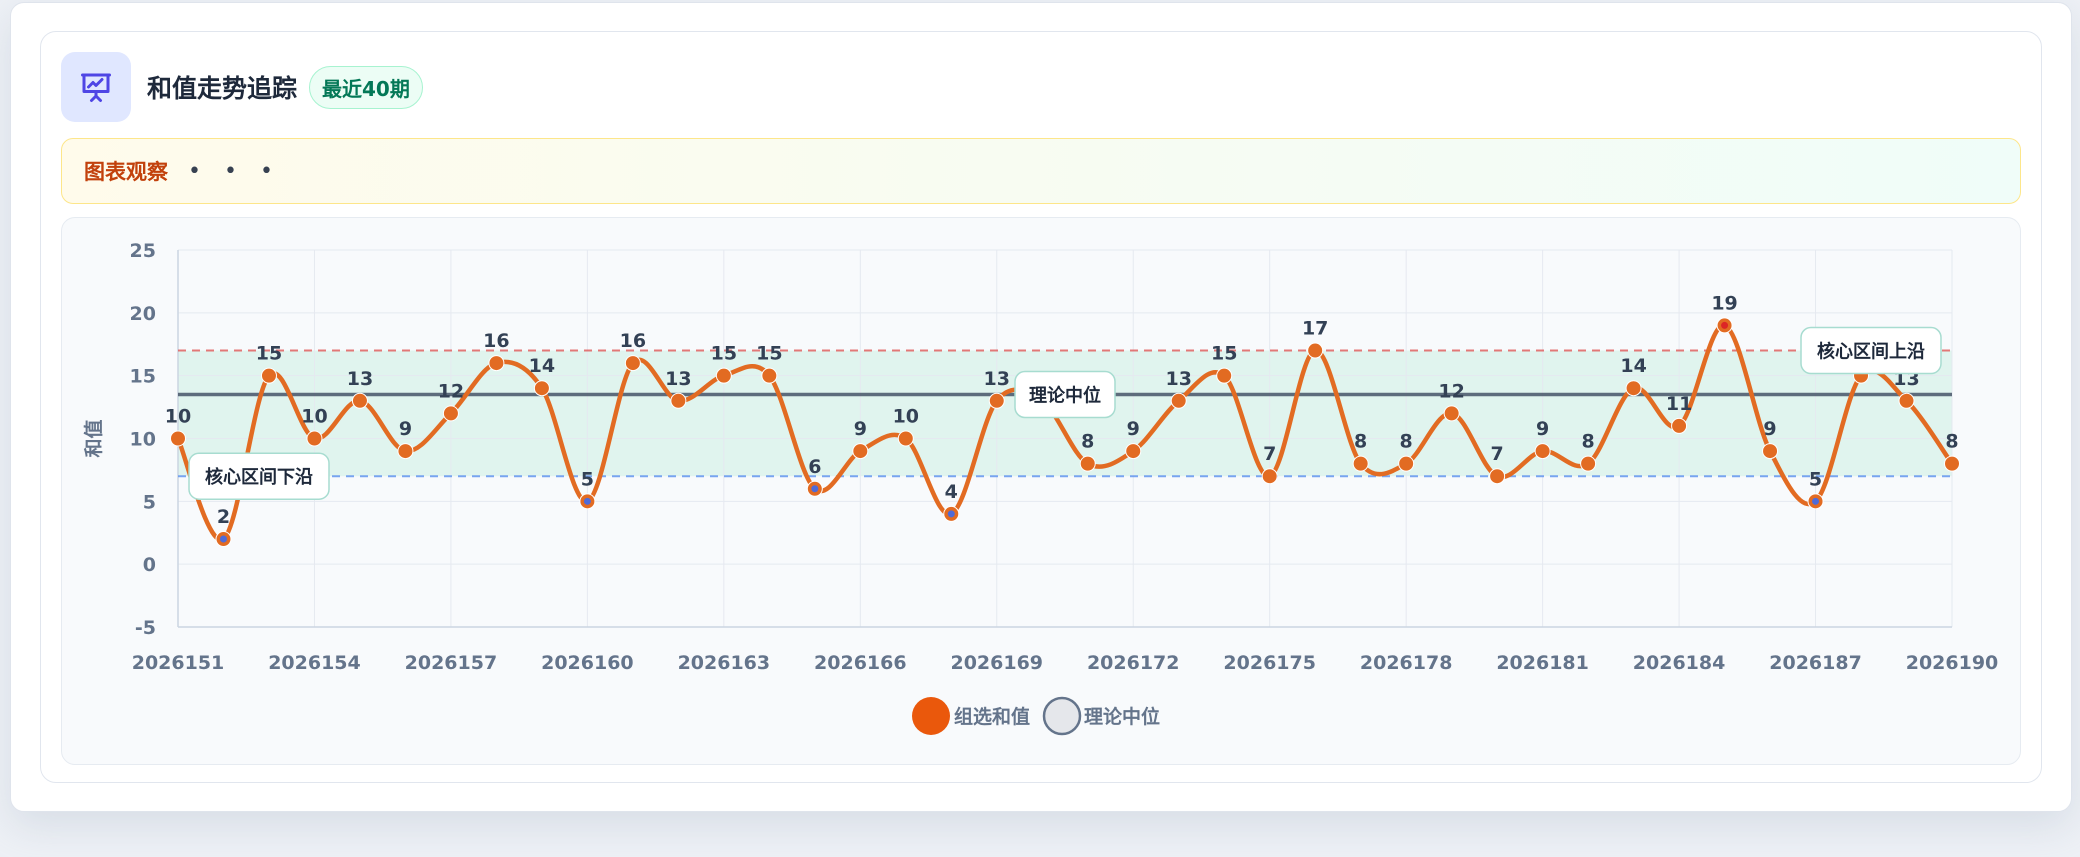  Describe the element at coordinates (143, 377) in the screenshot. I see `y-tick-label: 15` at that location.